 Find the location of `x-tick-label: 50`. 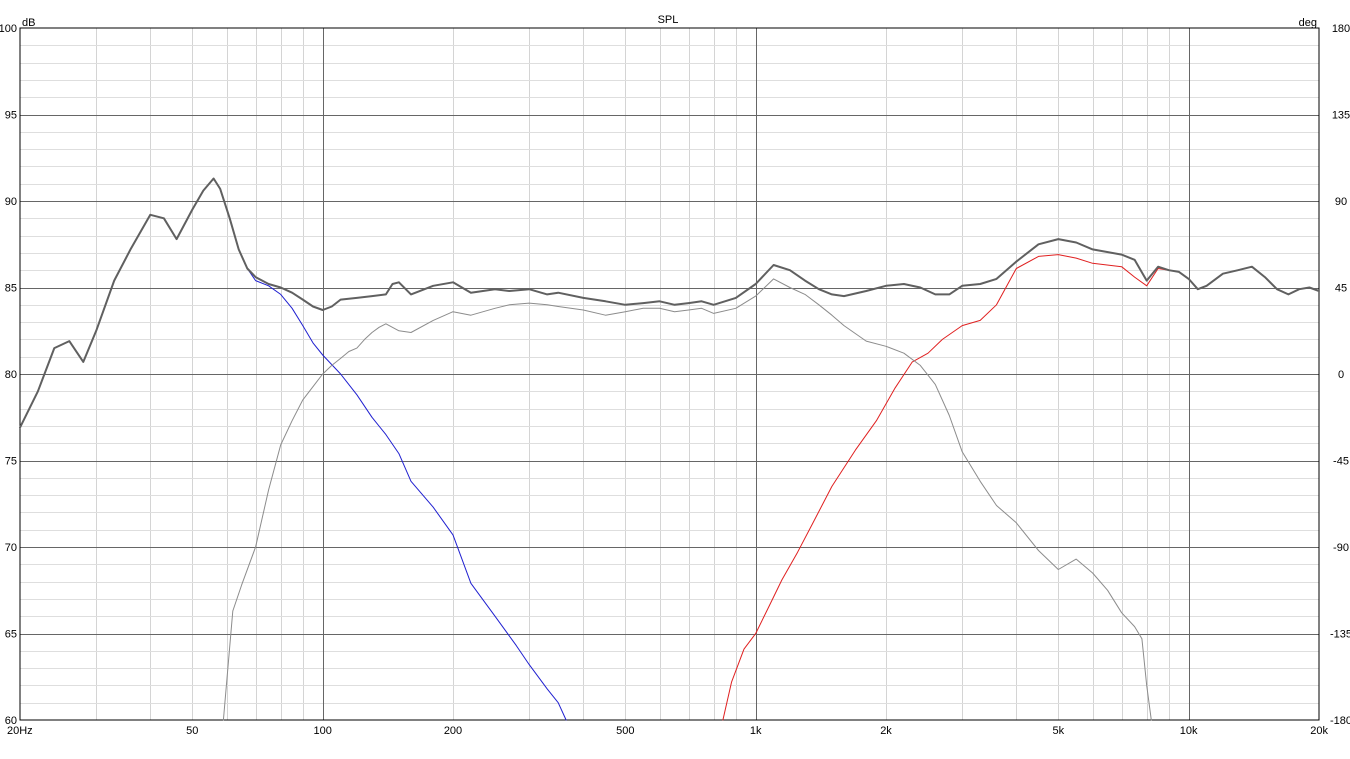

x-tick-label: 50 is located at coordinates (192, 731).